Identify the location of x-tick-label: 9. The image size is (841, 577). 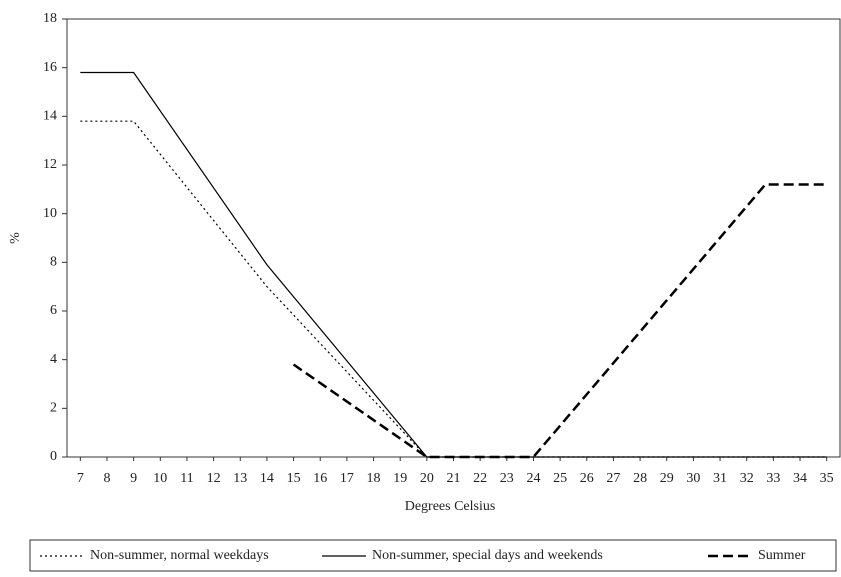
(133, 478).